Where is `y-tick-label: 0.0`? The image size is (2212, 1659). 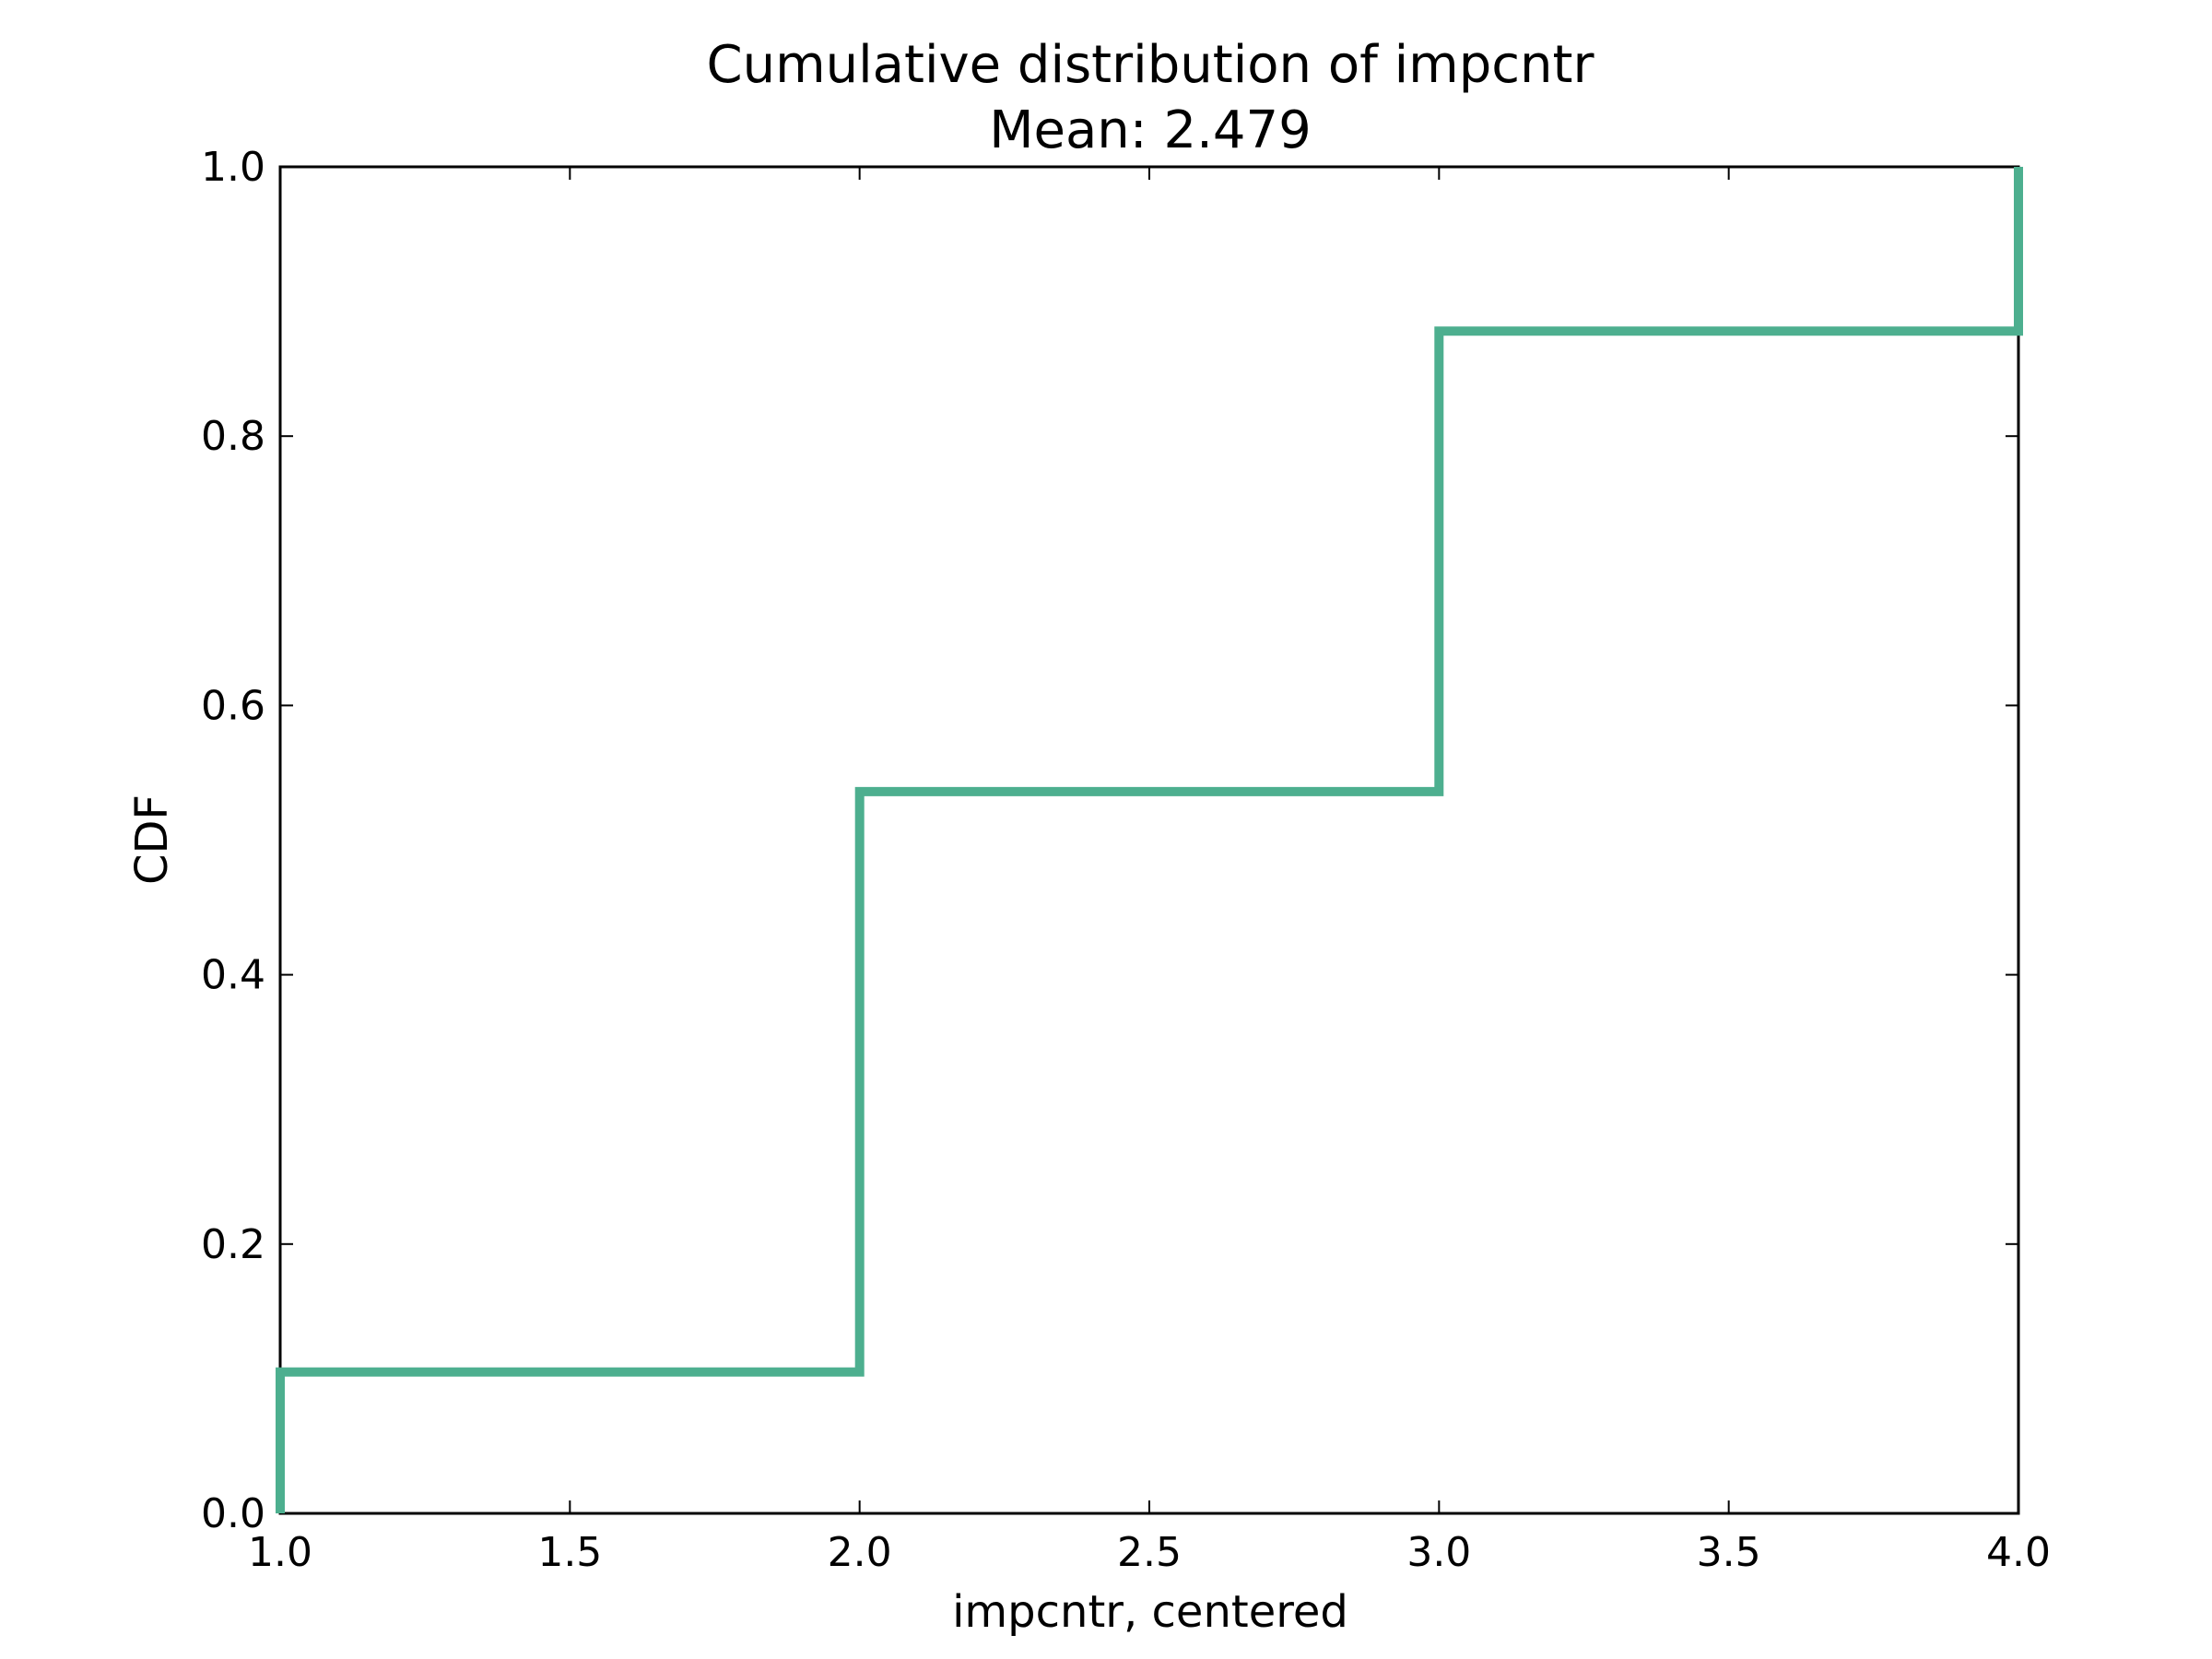
y-tick-label: 0.0 is located at coordinates (233, 1513).